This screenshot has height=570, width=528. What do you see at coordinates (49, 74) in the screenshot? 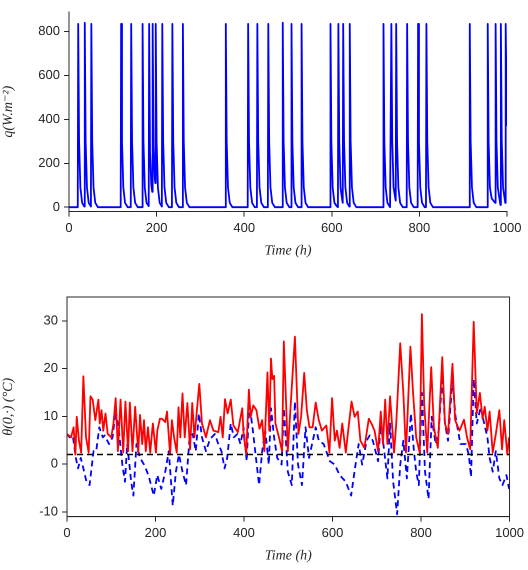
I see `y-tick-label: 600` at bounding box center [49, 74].